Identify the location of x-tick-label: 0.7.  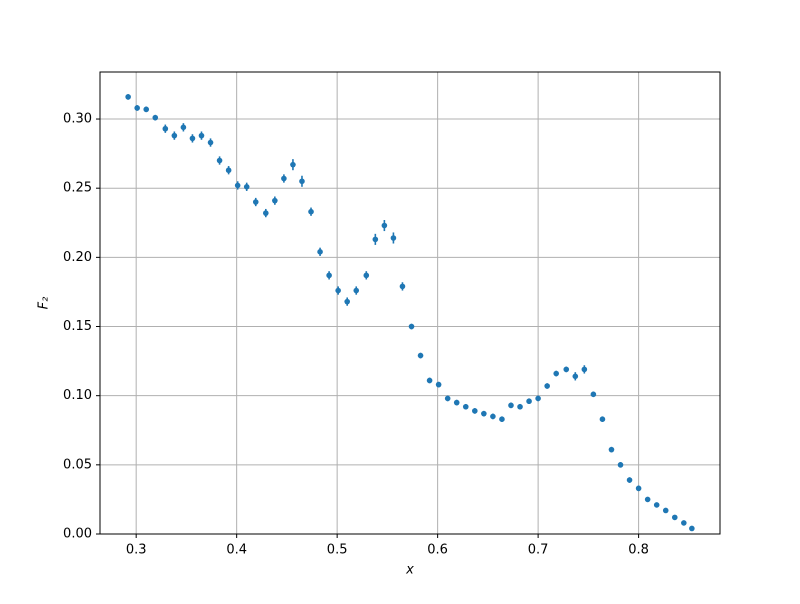
(538, 550).